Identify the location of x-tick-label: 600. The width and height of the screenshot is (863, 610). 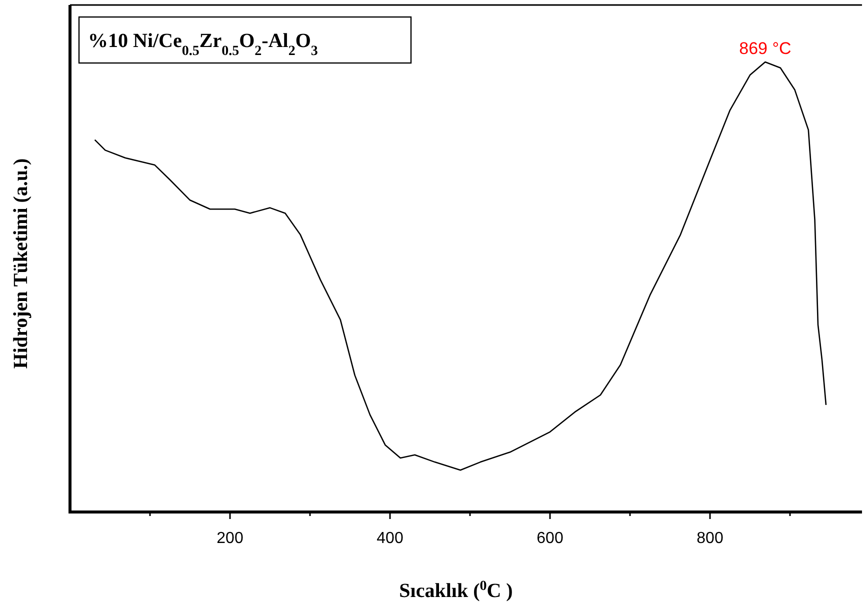
(550, 538).